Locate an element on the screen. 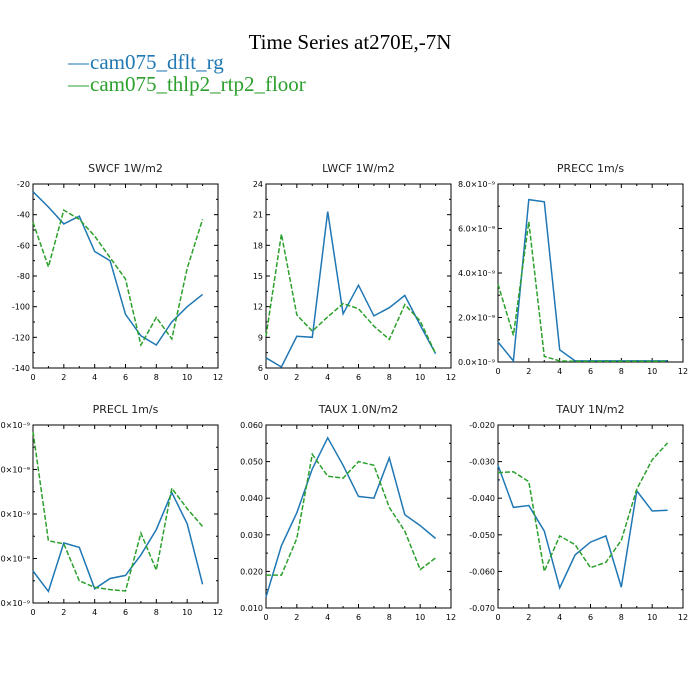  chart-title: TAUX 1.0N/m2 is located at coordinates (358, 409).